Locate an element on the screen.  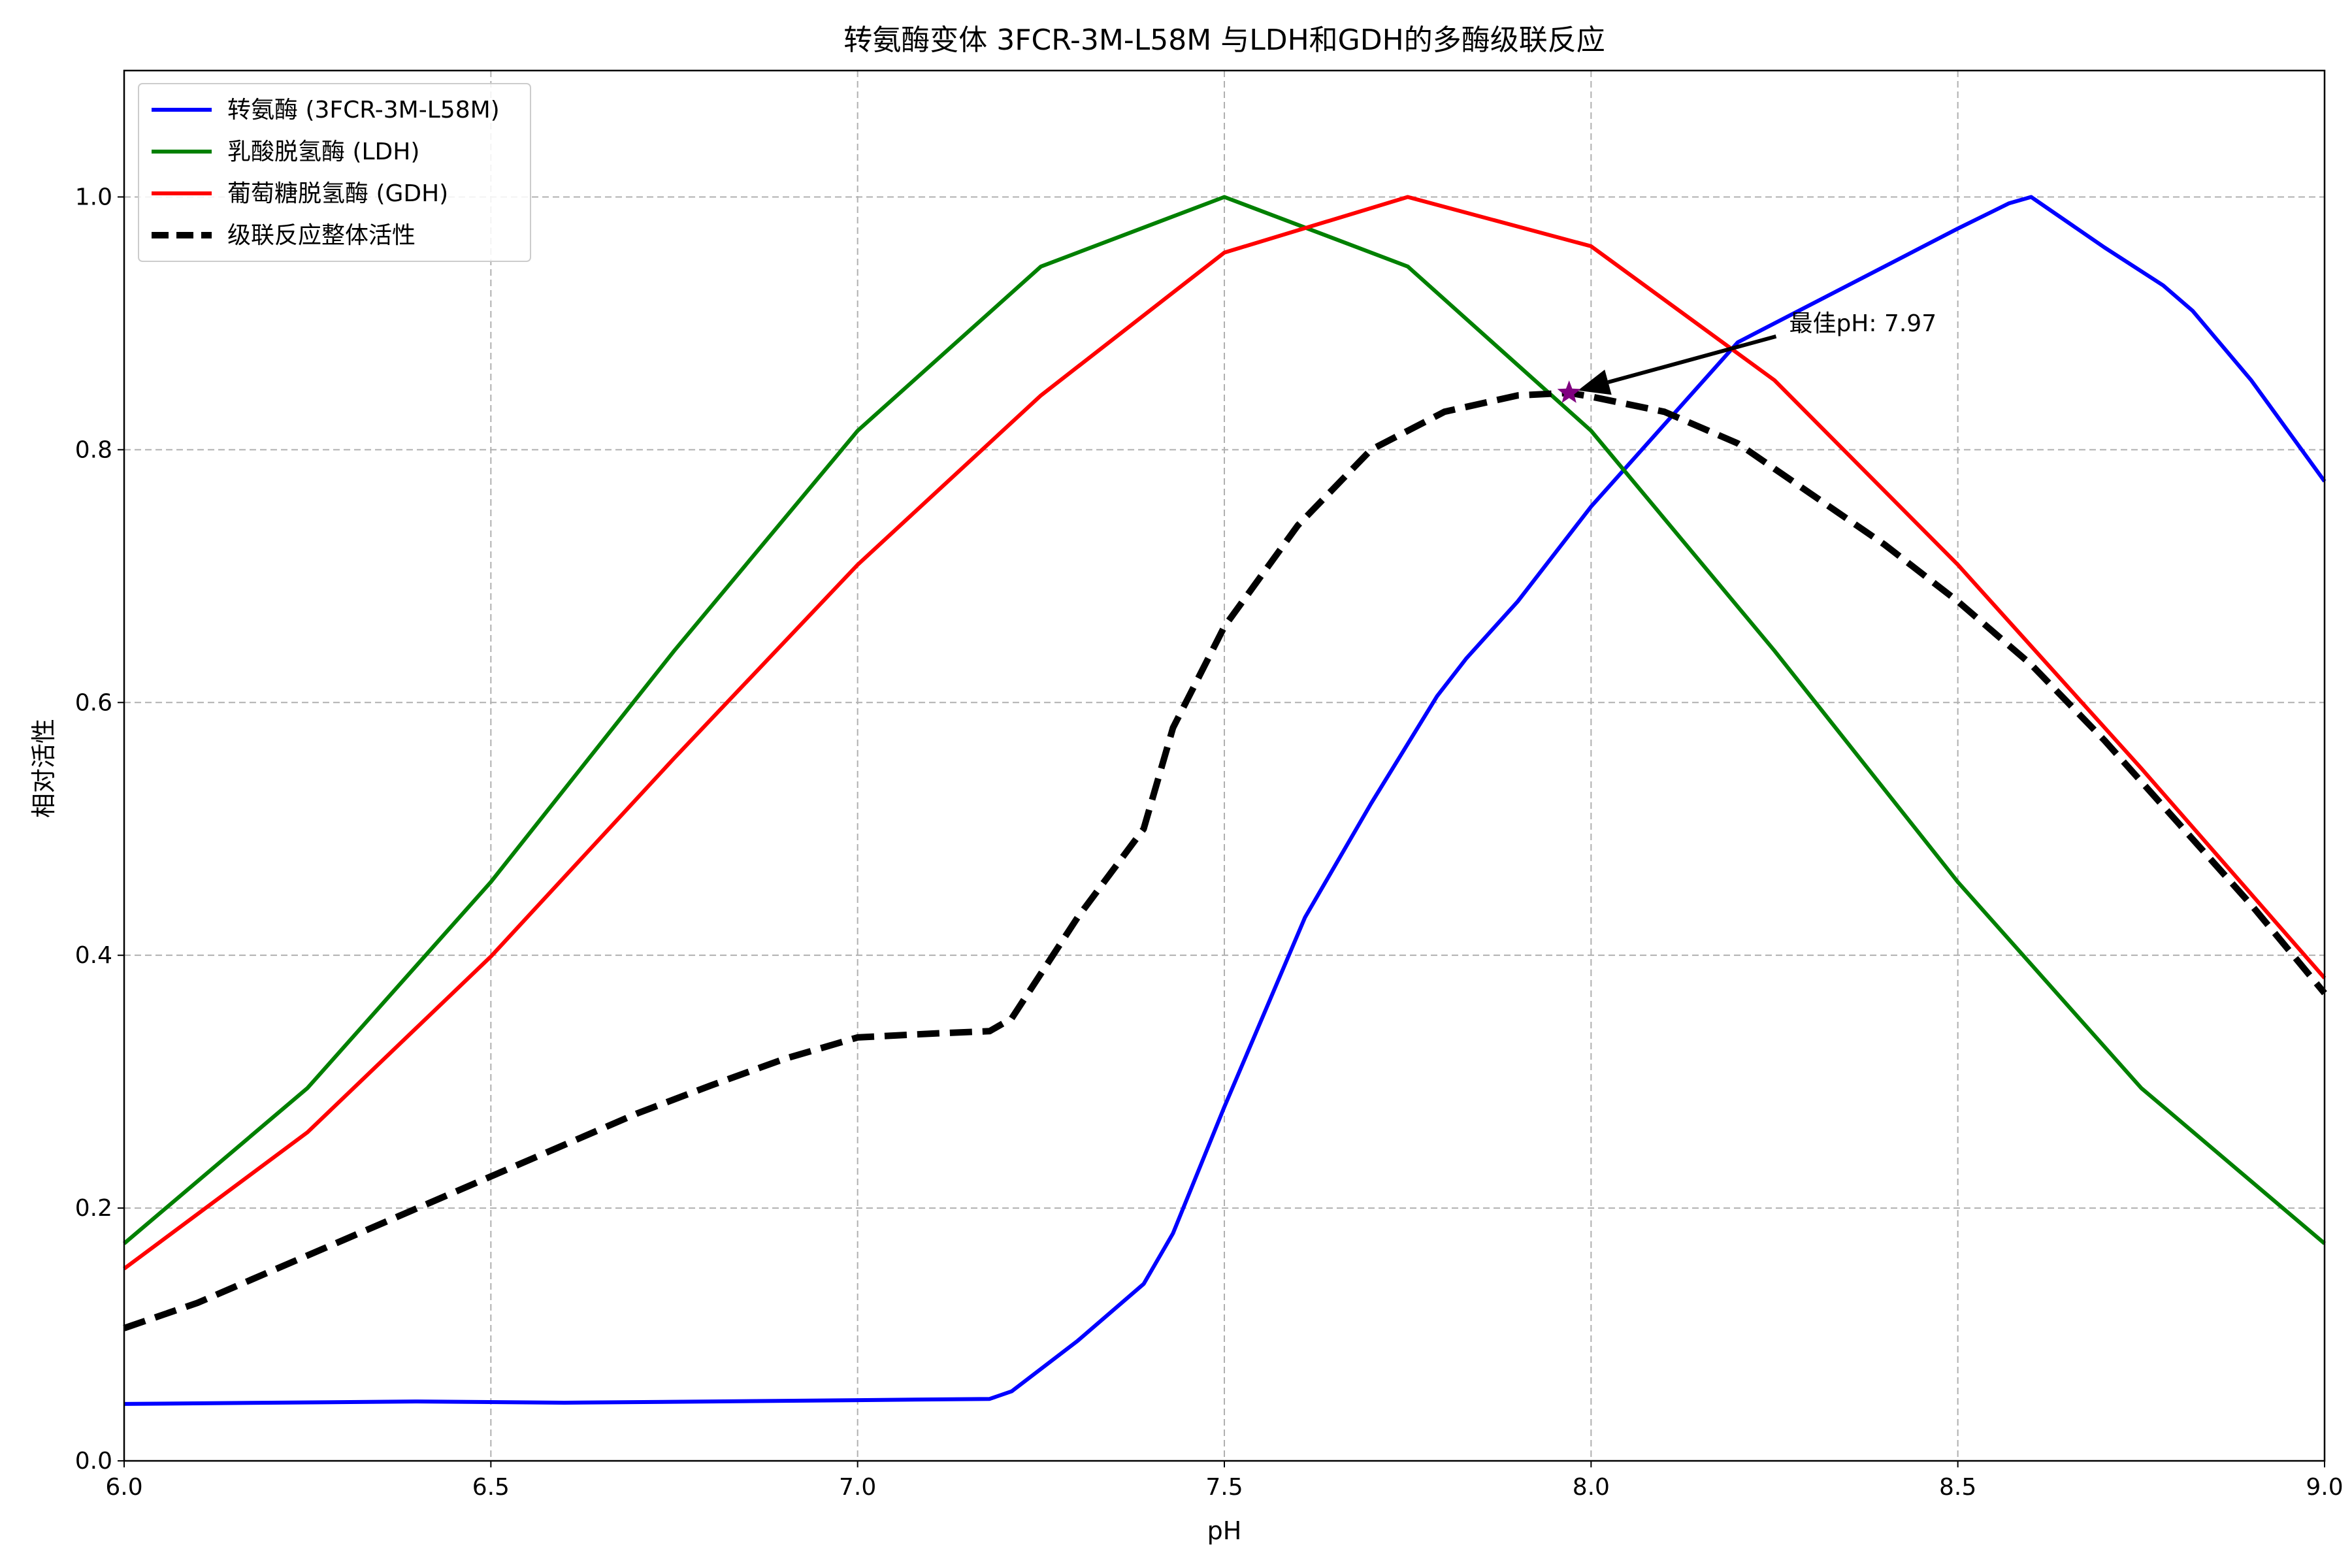
annotation-arrowhead is located at coordinates (1595, 382).